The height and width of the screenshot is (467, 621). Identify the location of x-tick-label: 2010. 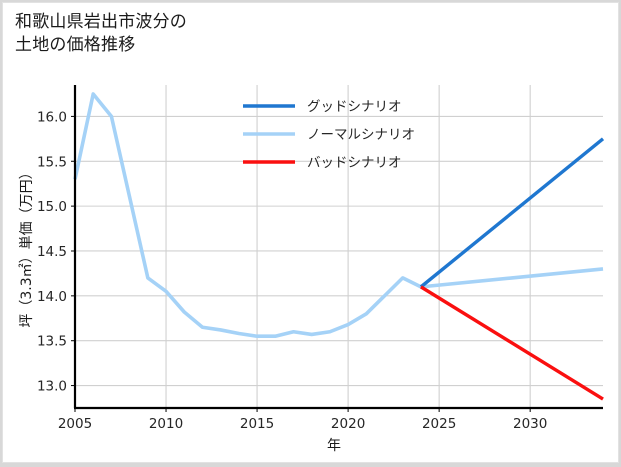
(166, 424).